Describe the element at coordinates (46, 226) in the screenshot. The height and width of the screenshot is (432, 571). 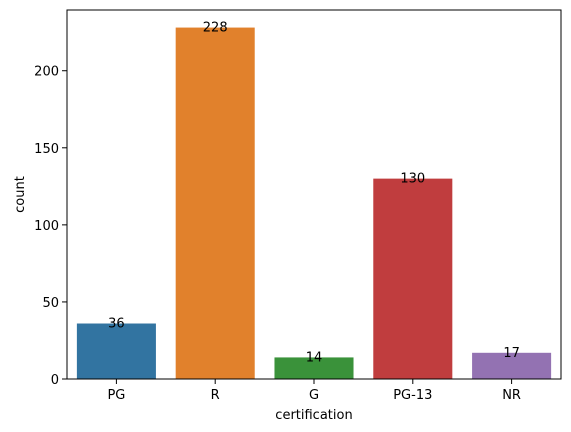
I see `y-tick-label: 100` at that location.